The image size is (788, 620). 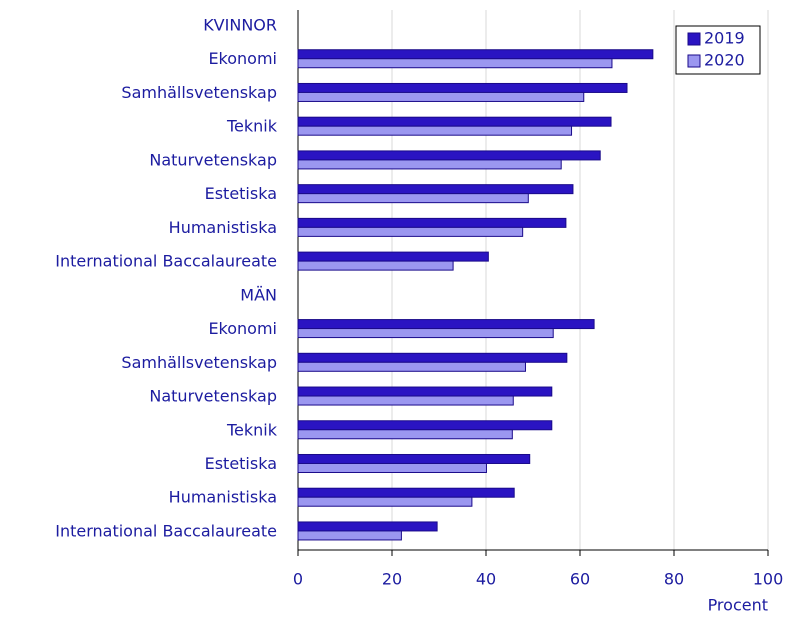 What do you see at coordinates (392, 579) in the screenshot?
I see `x-tick-label: 20` at bounding box center [392, 579].